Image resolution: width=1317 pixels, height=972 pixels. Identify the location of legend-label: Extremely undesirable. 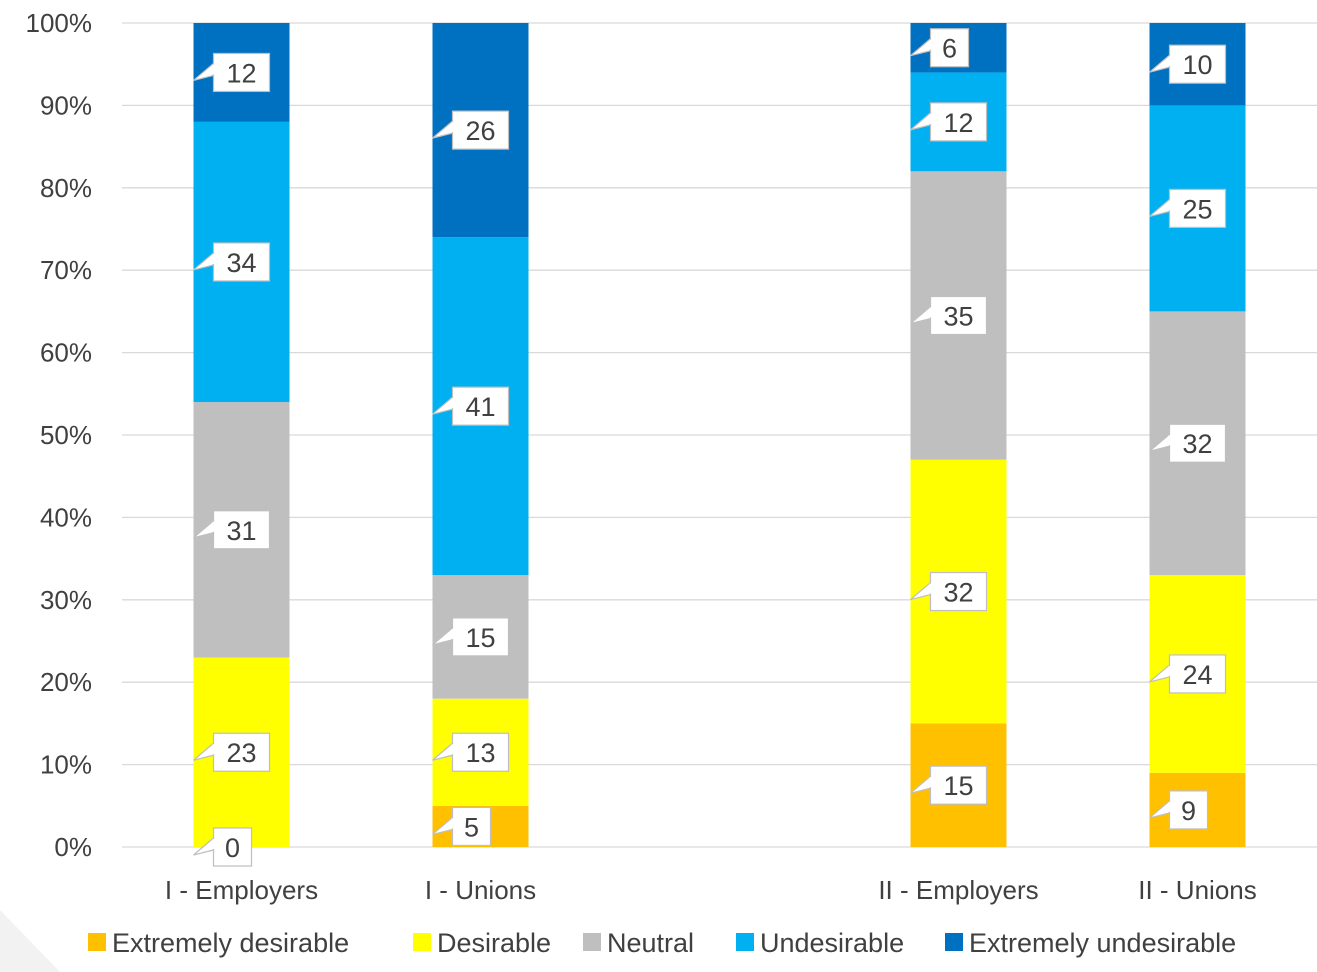
(1102, 943).